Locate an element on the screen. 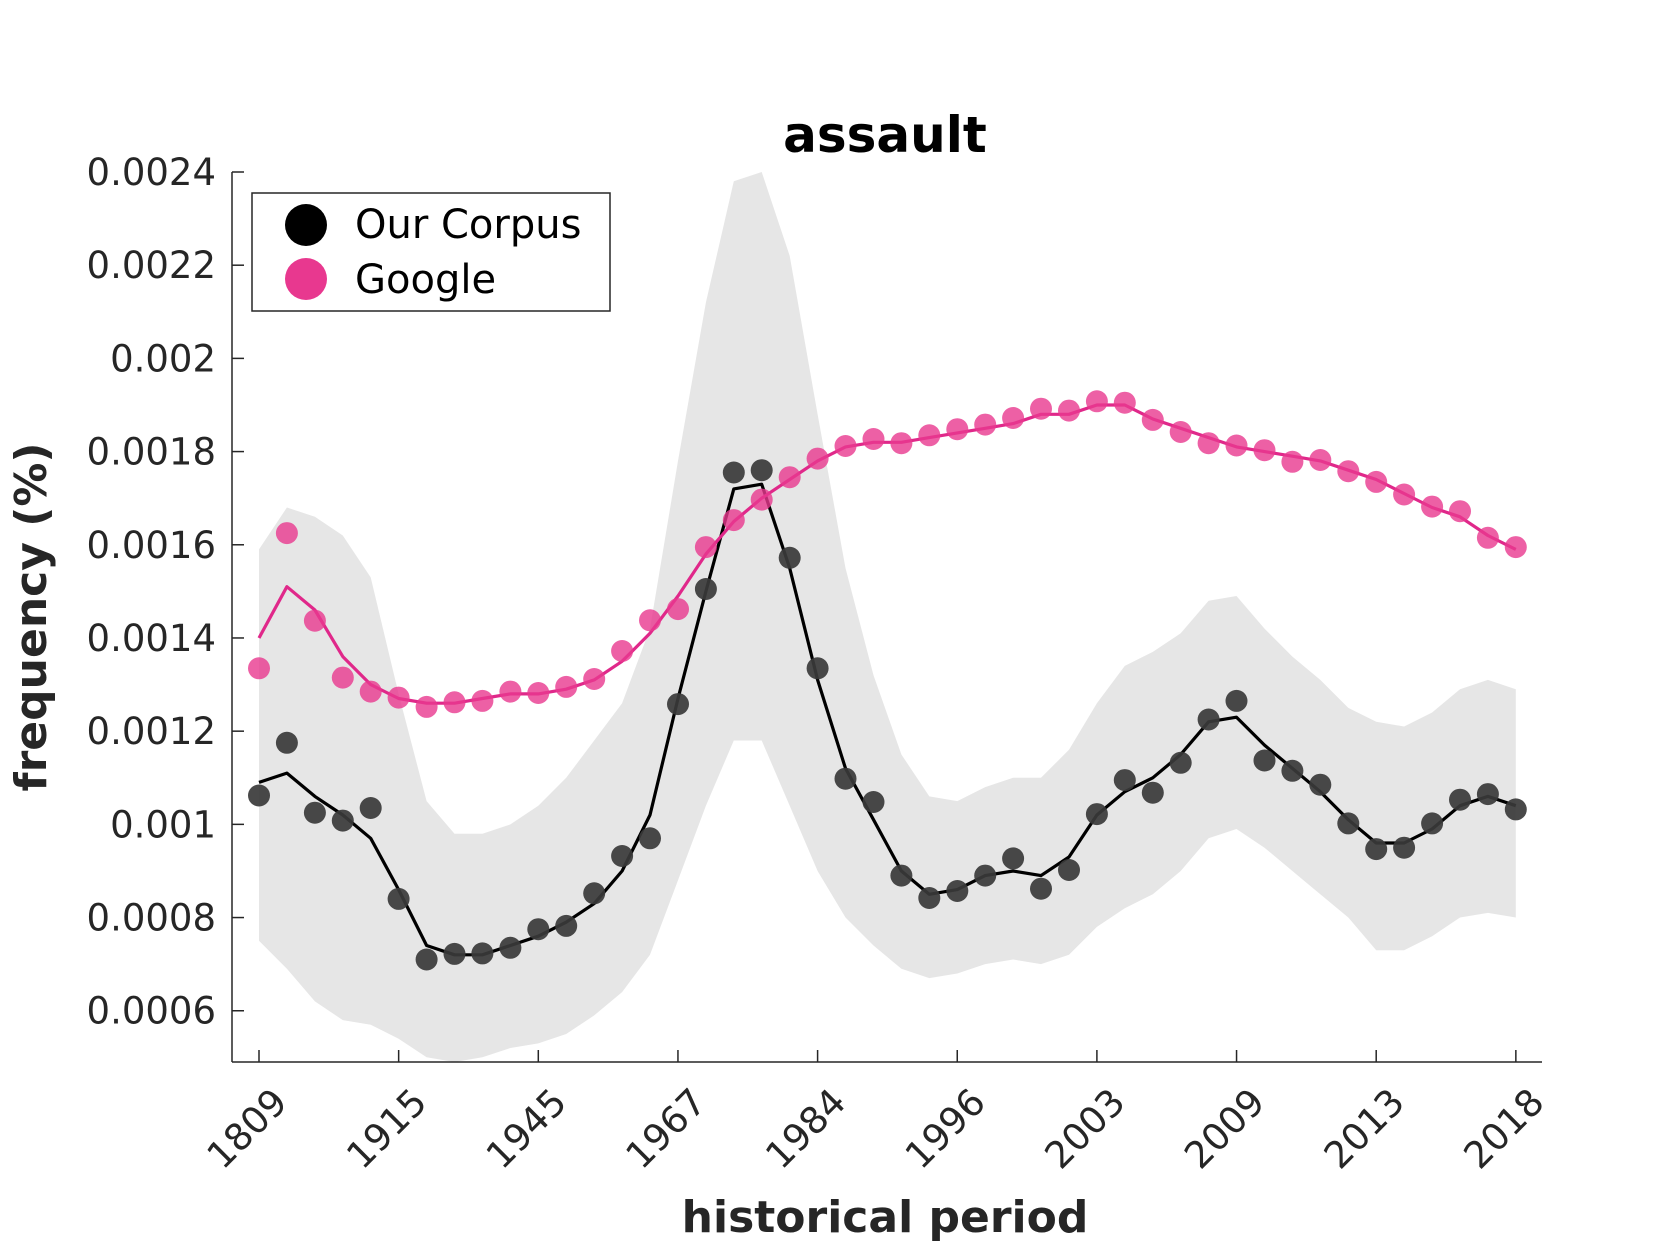 The image size is (1680, 1260). legend-label-our-corpus: Our Corpus is located at coordinates (468, 225).